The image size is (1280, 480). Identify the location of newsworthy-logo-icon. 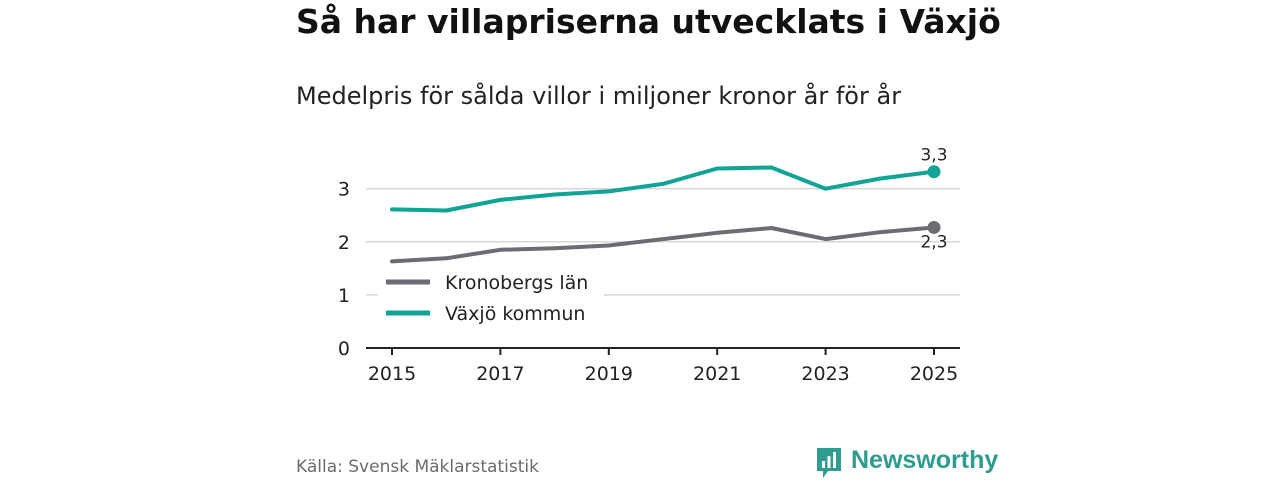
(829, 463).